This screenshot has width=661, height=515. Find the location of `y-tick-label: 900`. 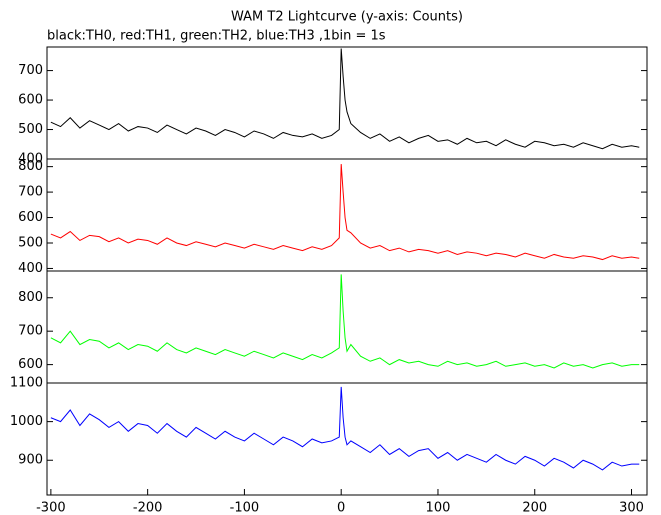

y-tick-label: 900 is located at coordinates (30, 460).